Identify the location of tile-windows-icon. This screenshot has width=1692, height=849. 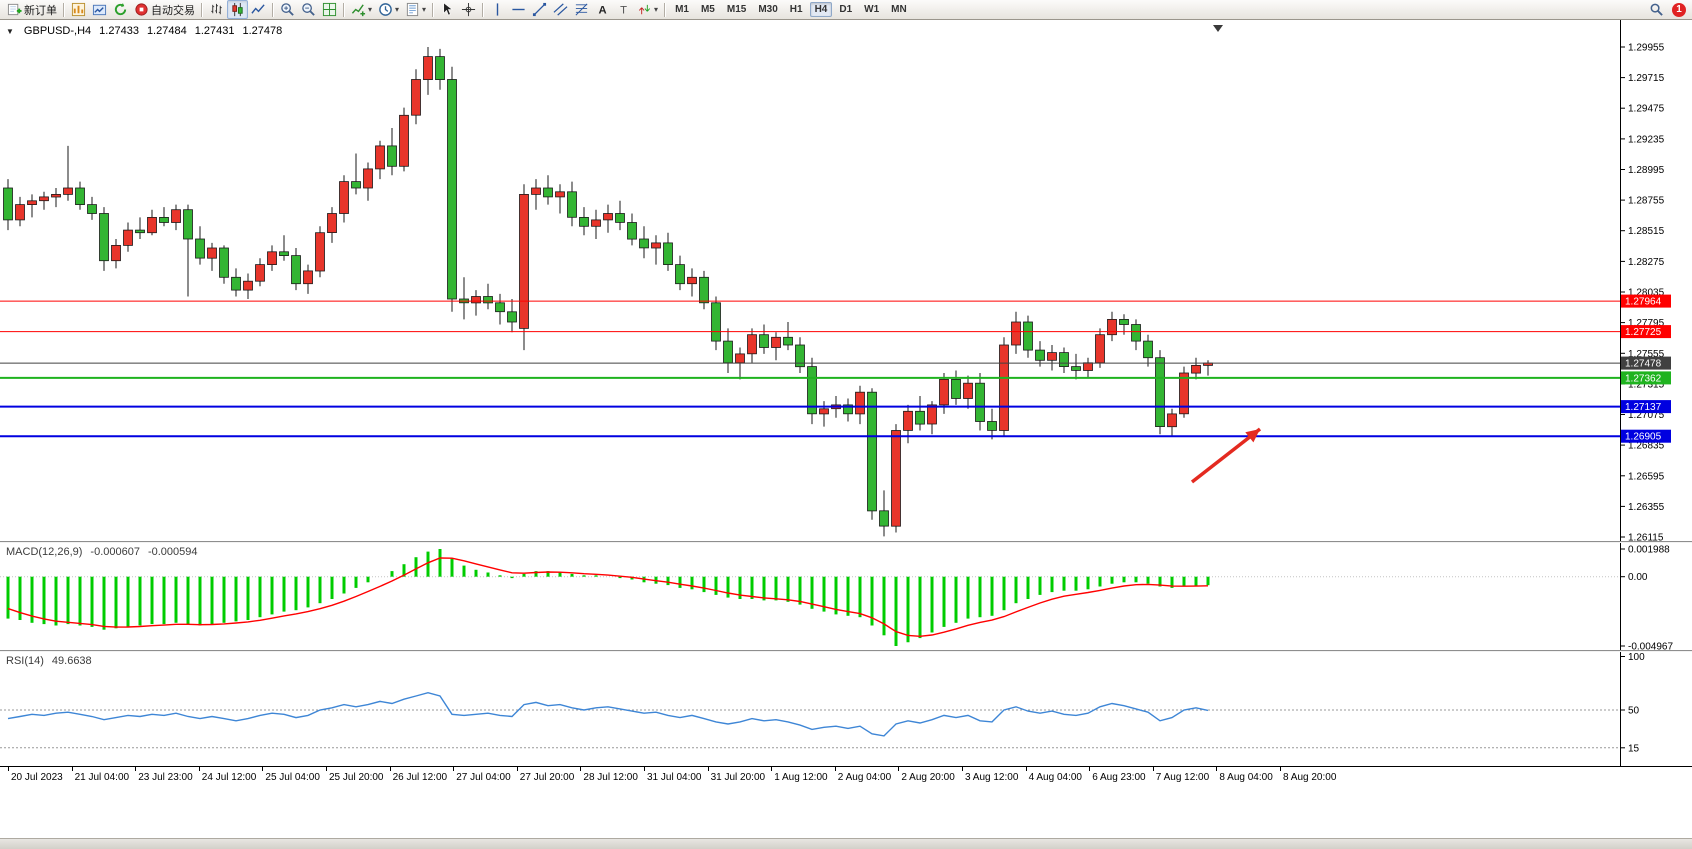
(329, 9).